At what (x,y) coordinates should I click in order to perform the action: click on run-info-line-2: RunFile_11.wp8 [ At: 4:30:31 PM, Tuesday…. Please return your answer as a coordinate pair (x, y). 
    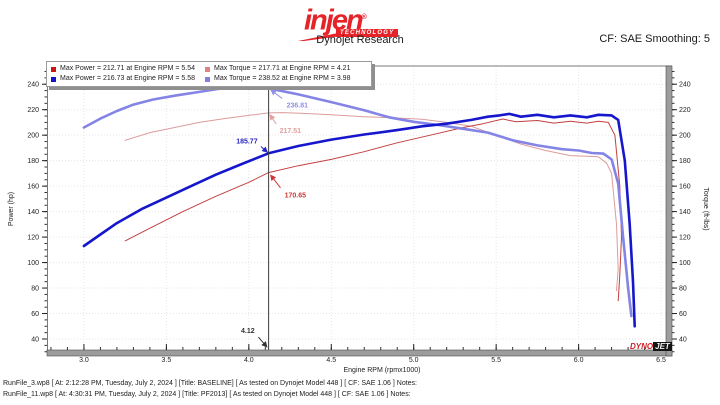
    Looking at the image, I should click on (207, 394).